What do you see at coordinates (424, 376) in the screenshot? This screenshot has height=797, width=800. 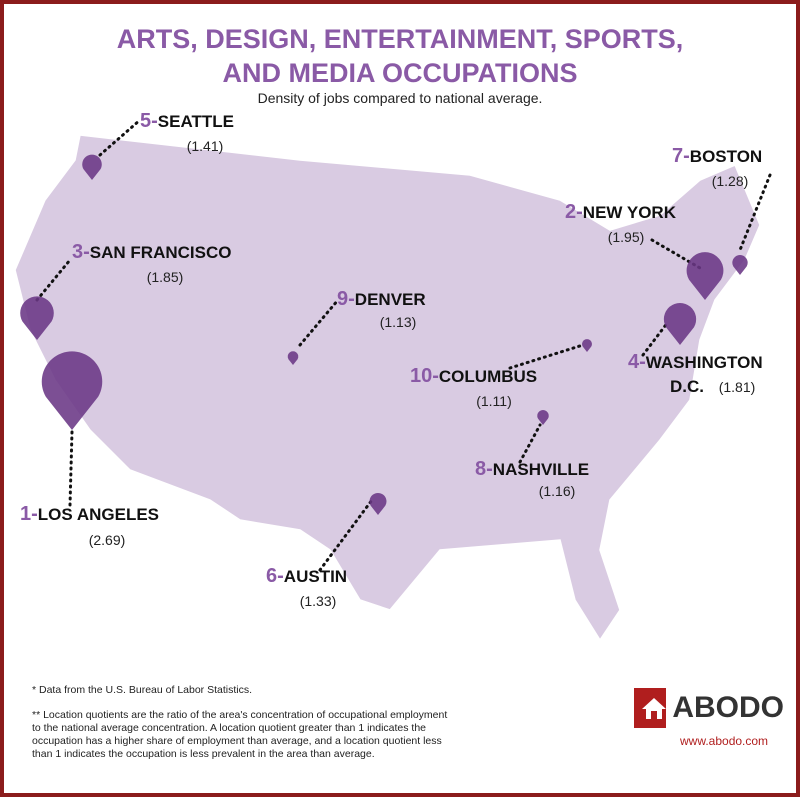 I see `rank: 10-` at bounding box center [424, 376].